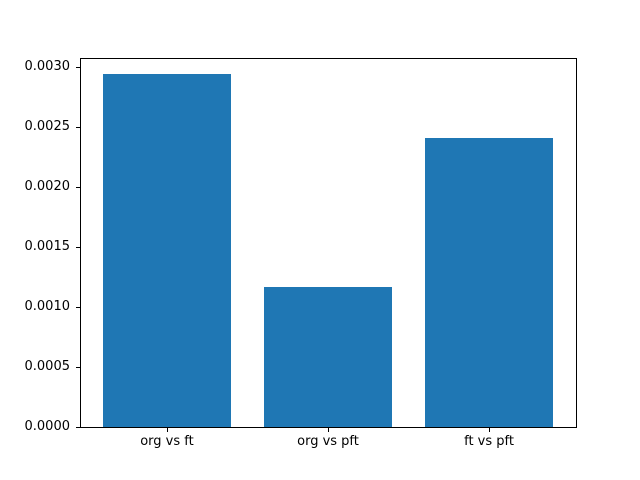 The image size is (640, 480). What do you see at coordinates (489, 282) in the screenshot?
I see `bar-ft-vs-pft` at bounding box center [489, 282].